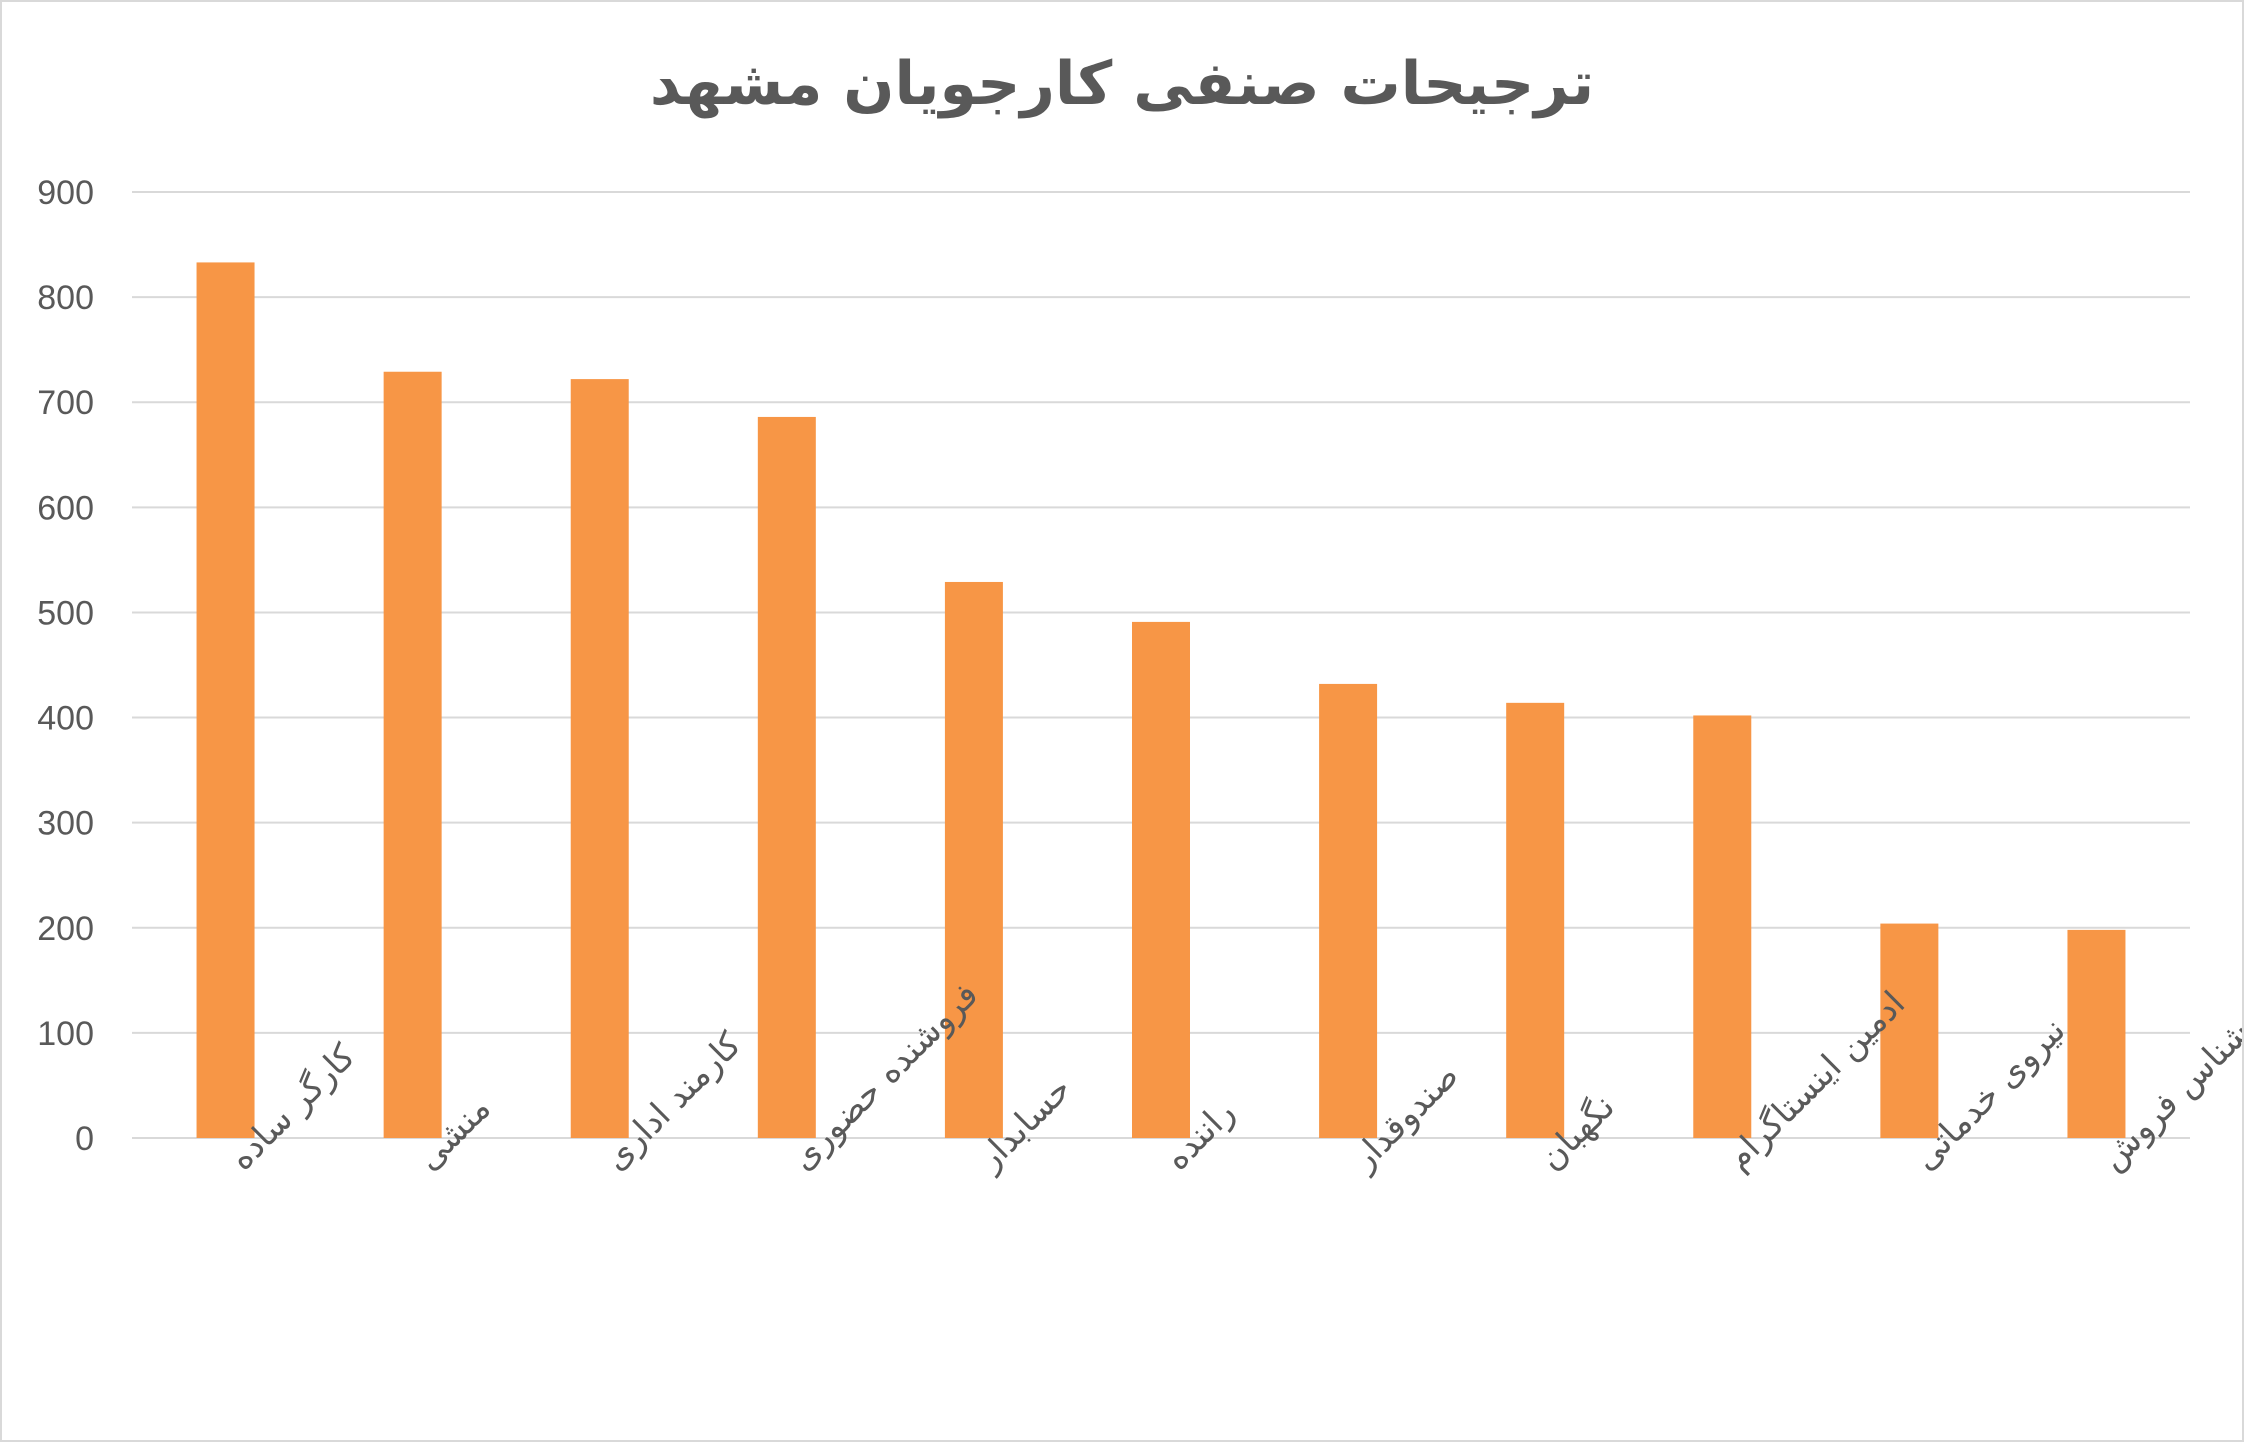 The image size is (2244, 1442). Describe the element at coordinates (65, 666) in the screenshot. I see `y-axis-tick-labels: 0 100 200 300 400 500 600 700 800 900` at that location.